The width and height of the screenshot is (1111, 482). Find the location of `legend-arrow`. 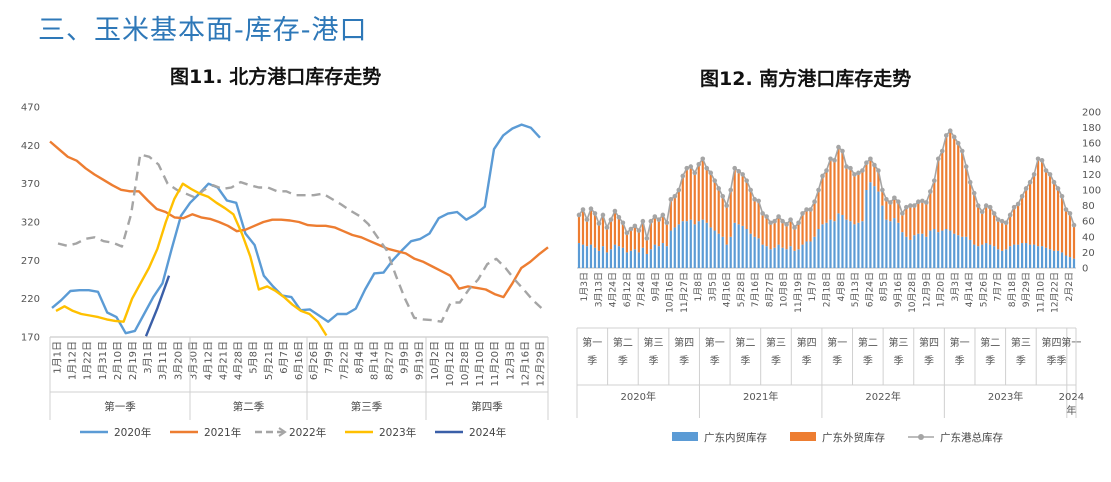

legend-arrow is located at coordinates (282, 432).